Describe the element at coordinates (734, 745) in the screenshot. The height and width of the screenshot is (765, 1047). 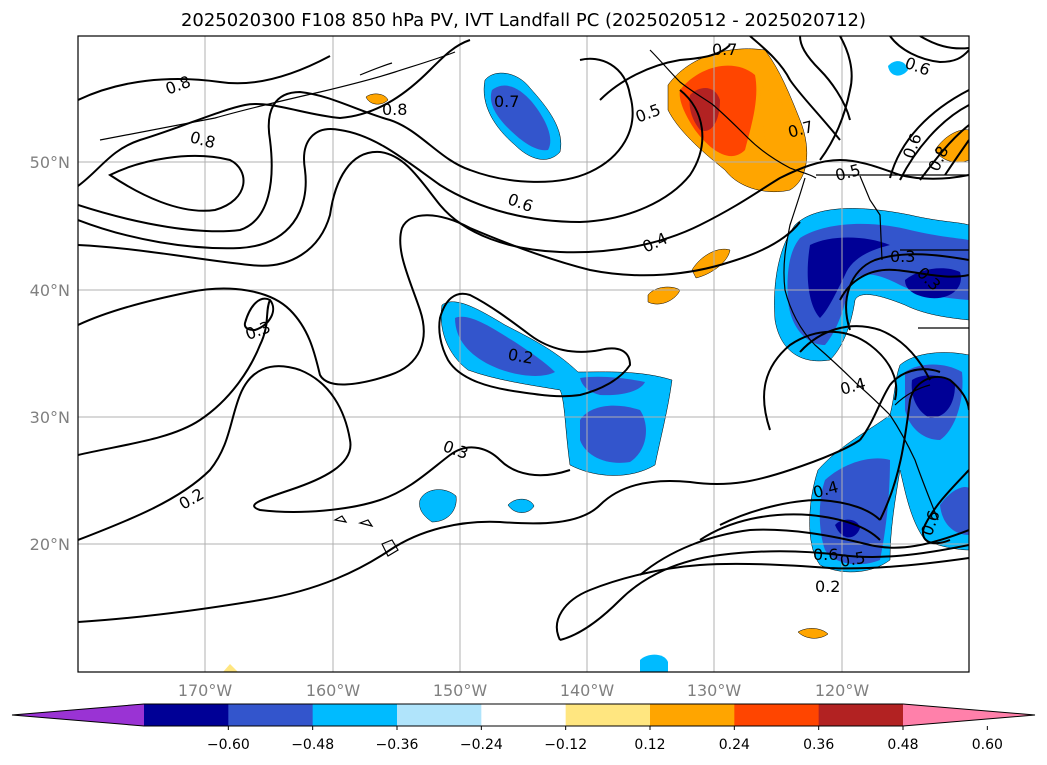
I see `colorbar-tick-label: 0.24` at that location.